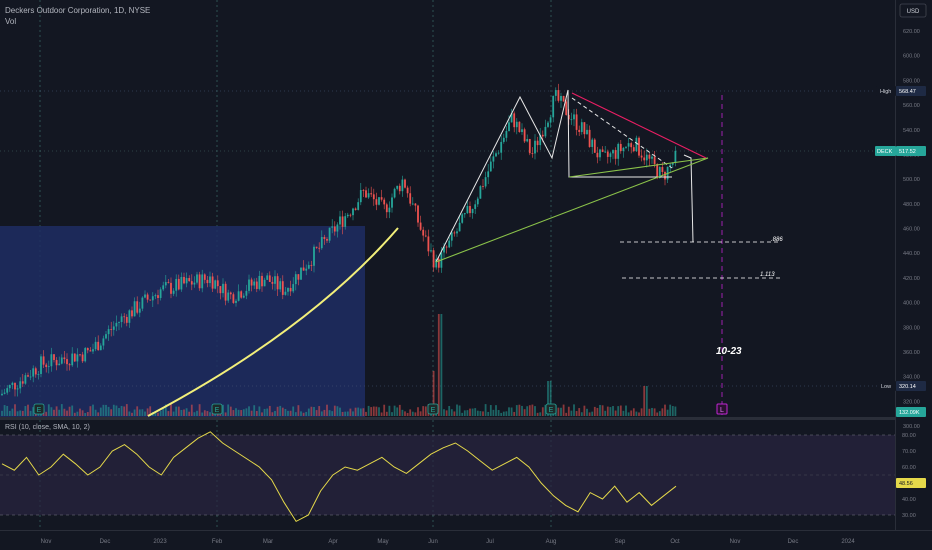  I want to click on svg-text: E, so click(39, 410).